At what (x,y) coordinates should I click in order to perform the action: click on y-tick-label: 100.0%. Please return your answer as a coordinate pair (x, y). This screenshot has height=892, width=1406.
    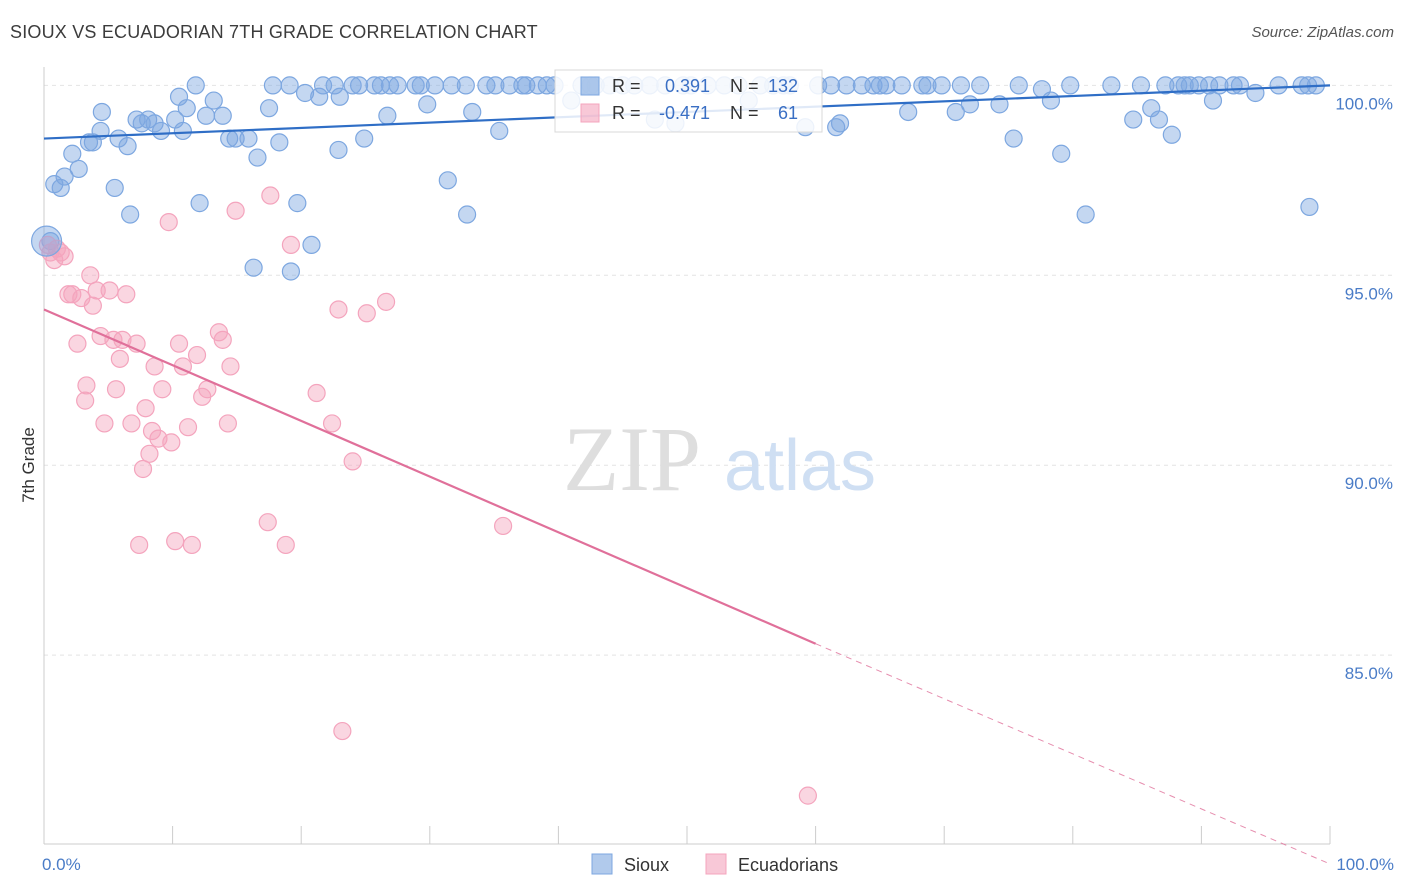
    Looking at the image, I should click on (1364, 103).